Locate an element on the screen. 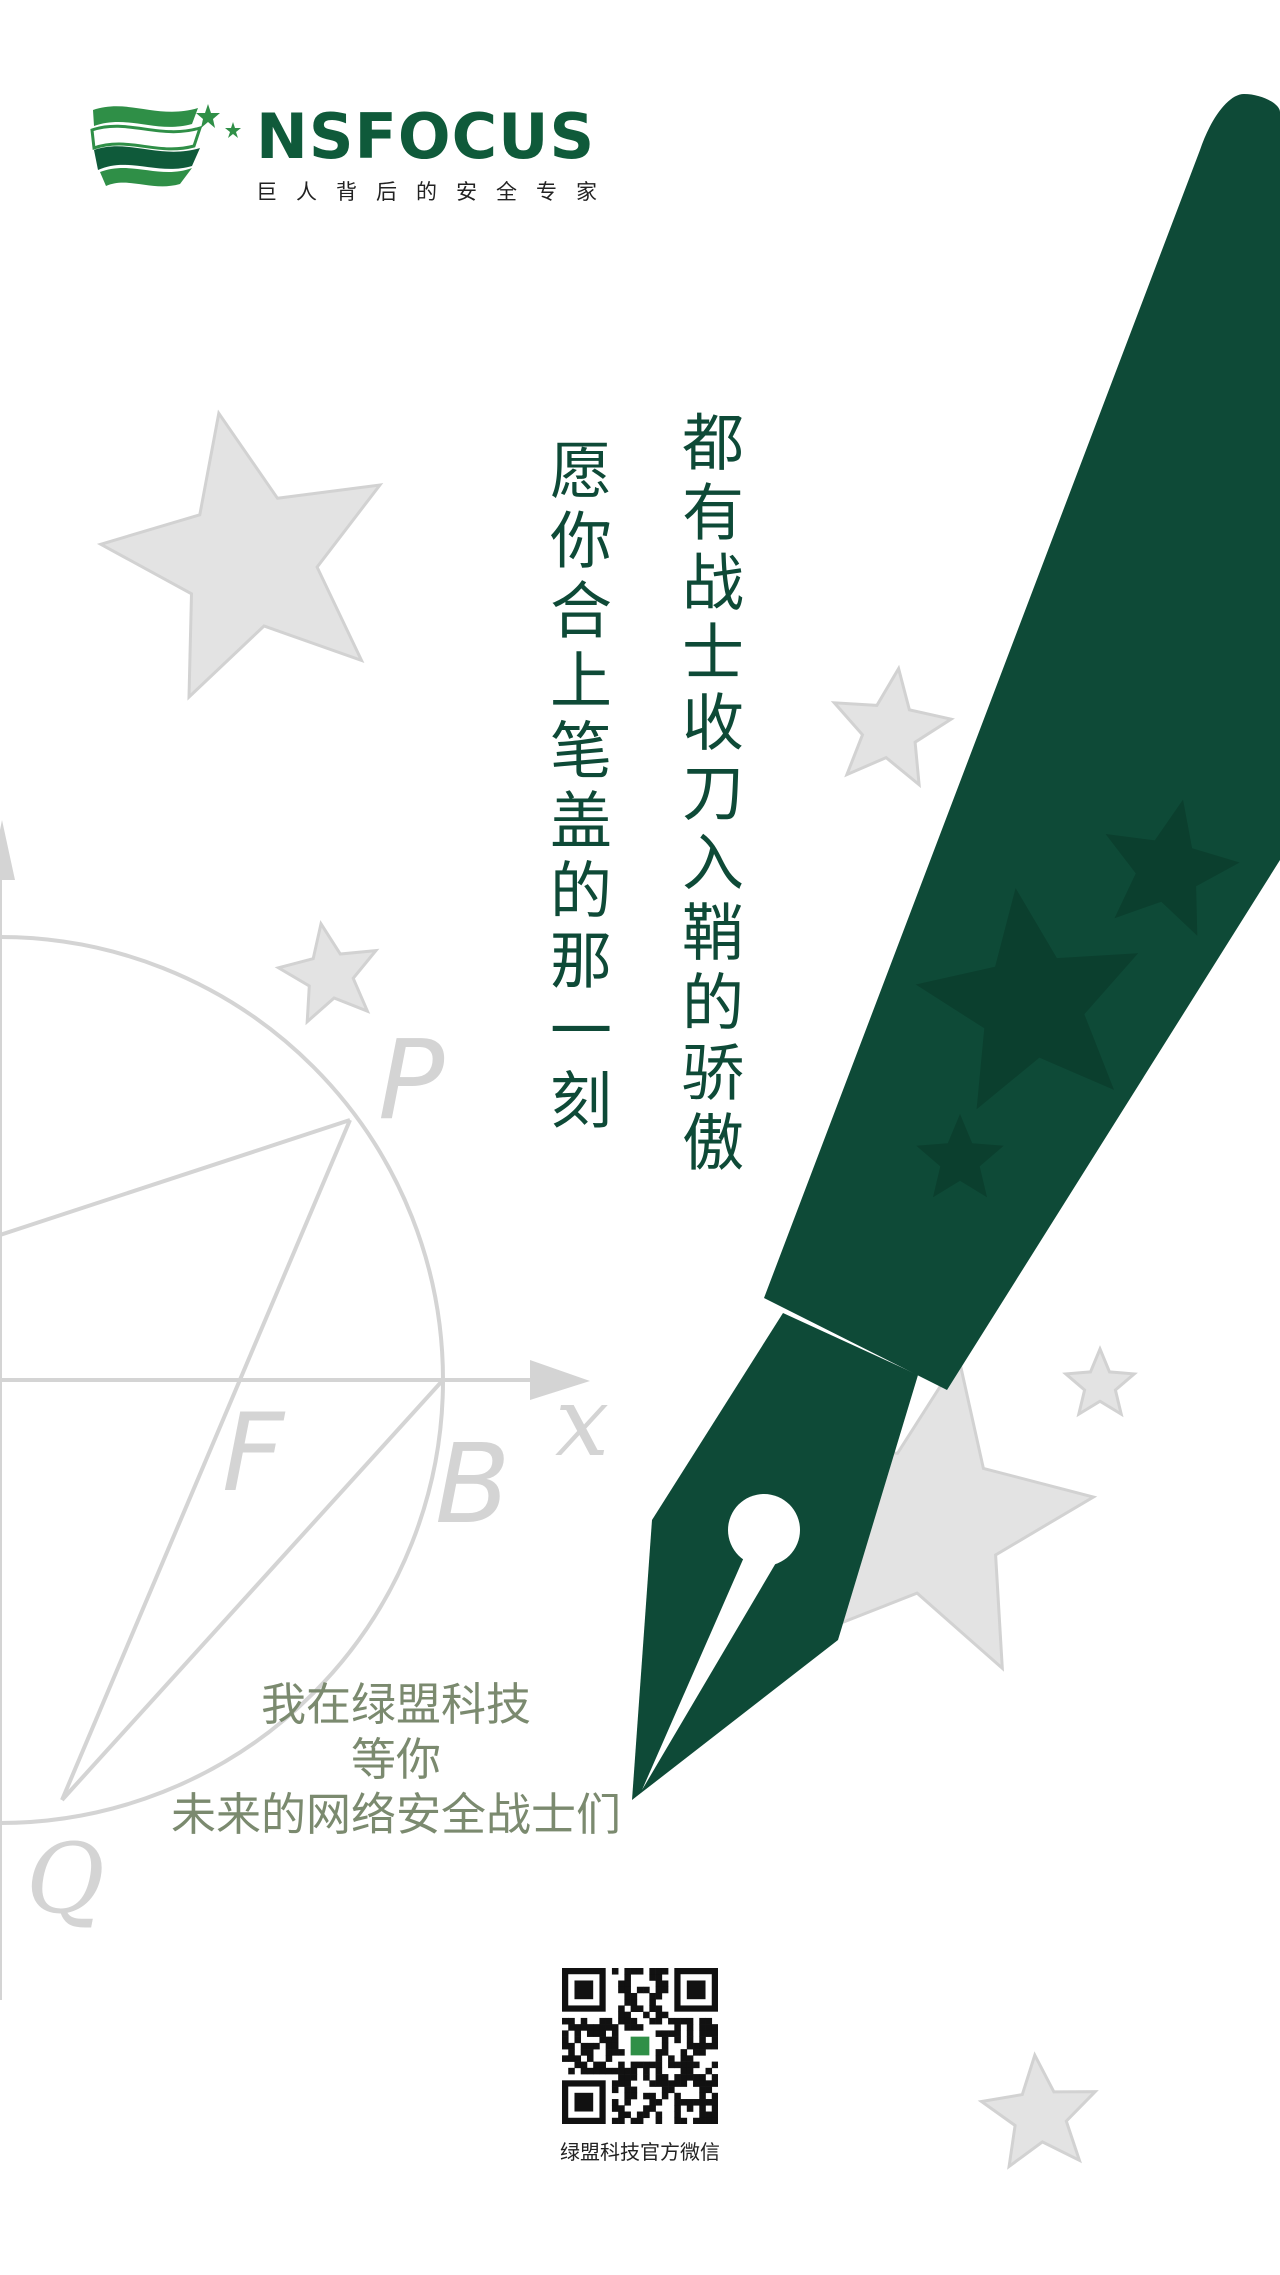 The image size is (1280, 2275). flag-emblem-icon is located at coordinates (165, 145).